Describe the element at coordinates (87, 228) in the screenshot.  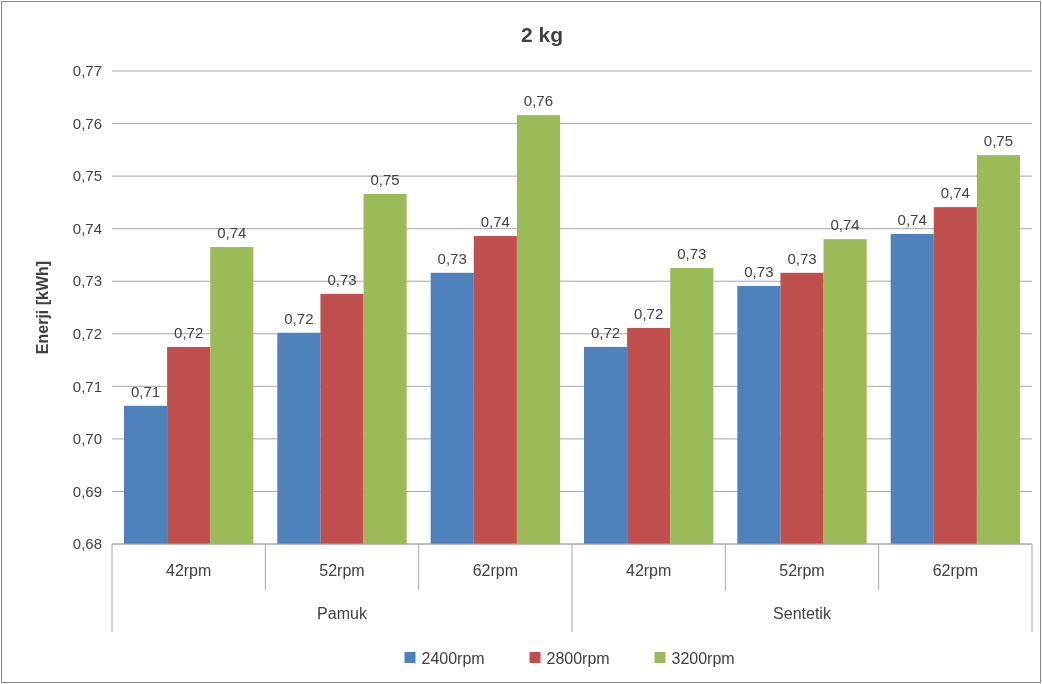
I see `y-tick-label: 0,74` at that location.